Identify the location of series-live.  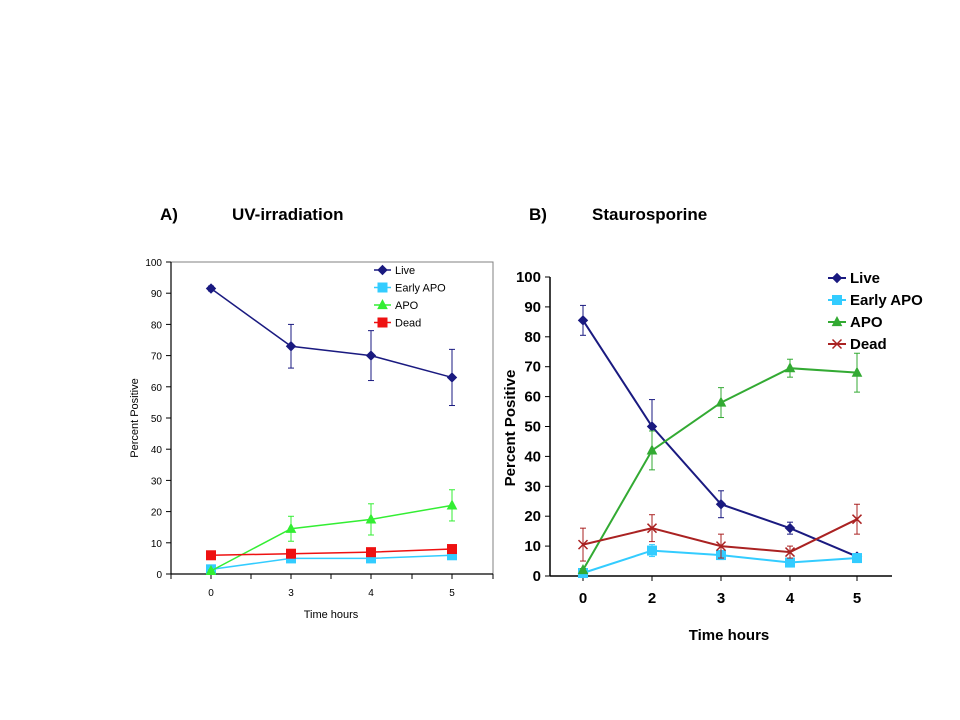
(720, 433).